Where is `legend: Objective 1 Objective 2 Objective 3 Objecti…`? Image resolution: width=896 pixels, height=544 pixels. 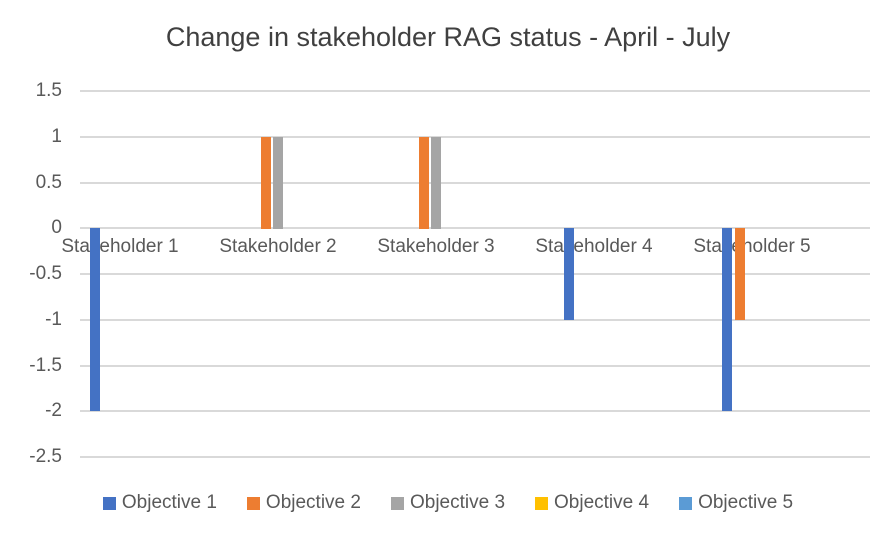 legend: Objective 1 Objective 2 Objective 3 Objecti… is located at coordinates (448, 503).